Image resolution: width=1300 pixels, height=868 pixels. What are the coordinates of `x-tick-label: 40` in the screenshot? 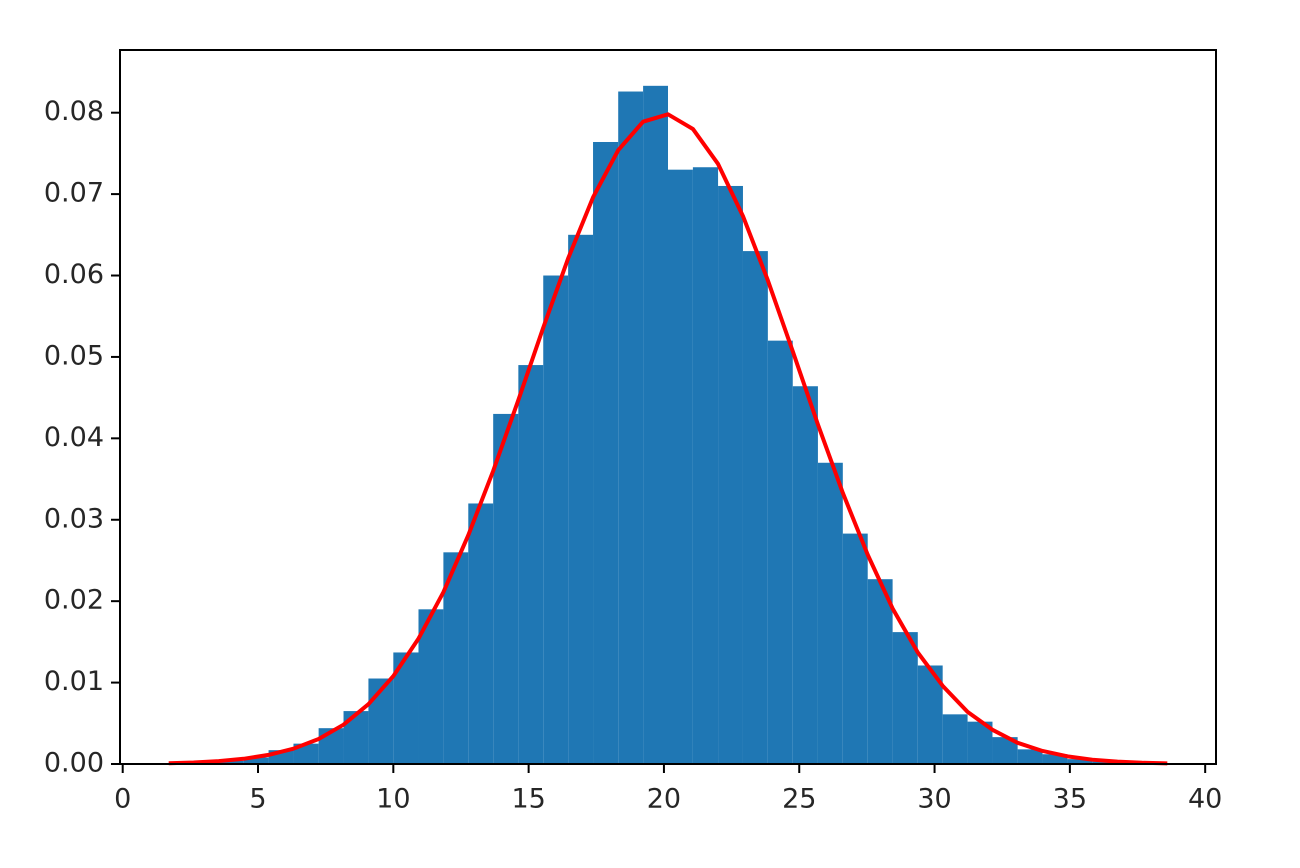 It's located at (1205, 799).